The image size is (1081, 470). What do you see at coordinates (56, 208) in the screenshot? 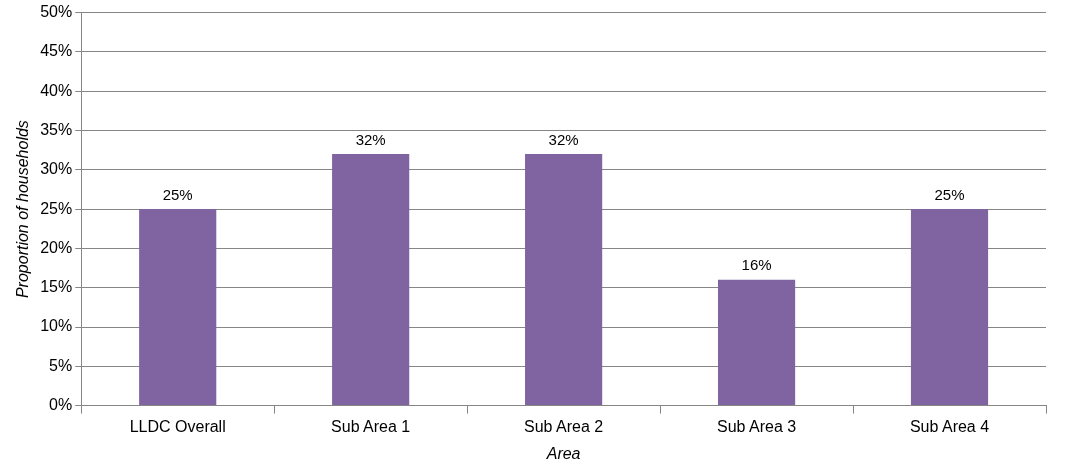
I see `y-tick-label: 25%` at bounding box center [56, 208].